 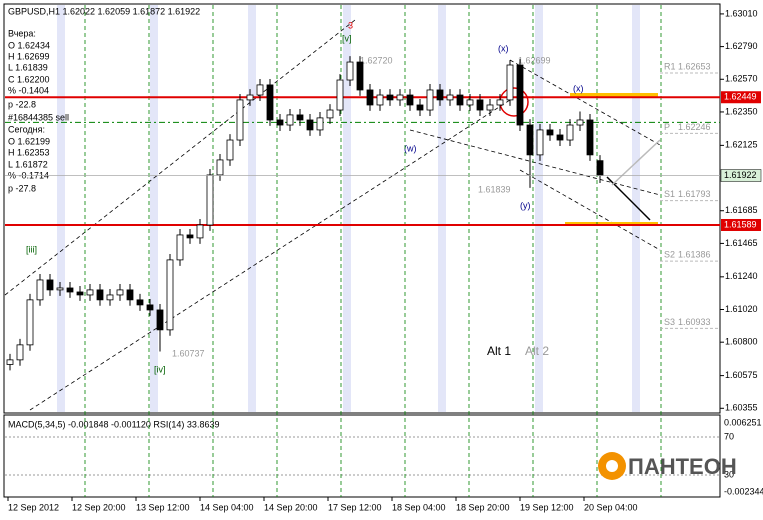 What do you see at coordinates (163, 507) in the screenshot?
I see `x-tick-label: 13 Sep 12:00` at bounding box center [163, 507].